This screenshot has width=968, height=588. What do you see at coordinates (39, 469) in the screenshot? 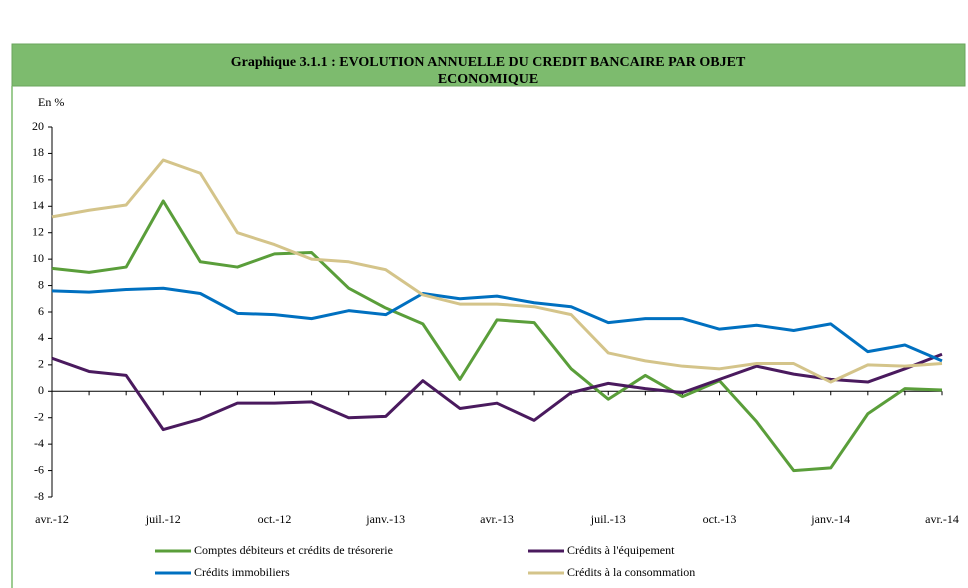
I see `y-tick-label: -6` at bounding box center [39, 469].